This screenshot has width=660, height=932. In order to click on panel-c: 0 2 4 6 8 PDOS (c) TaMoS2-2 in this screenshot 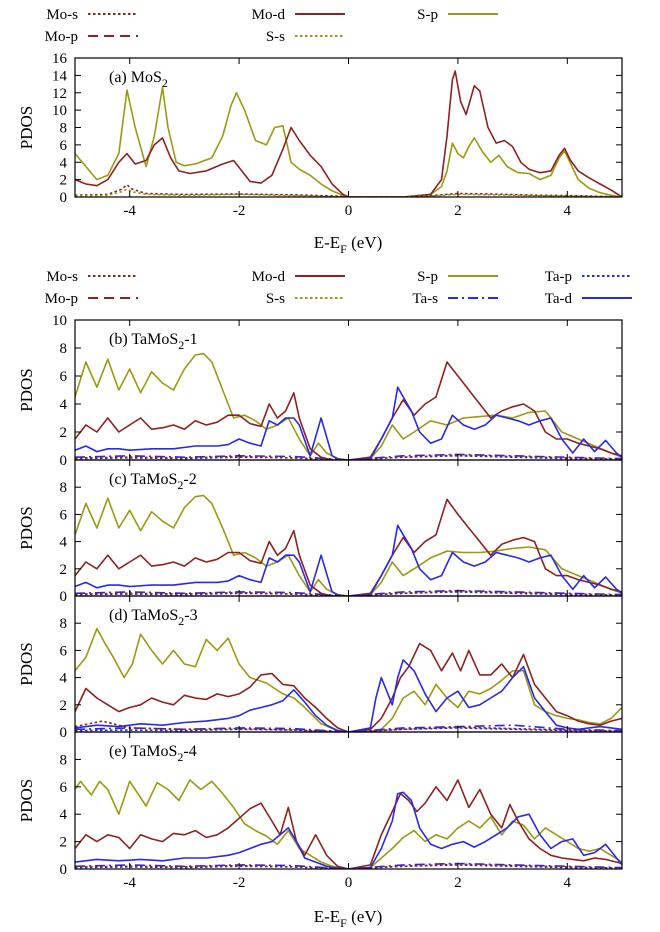, I will do `click(320, 532)`.